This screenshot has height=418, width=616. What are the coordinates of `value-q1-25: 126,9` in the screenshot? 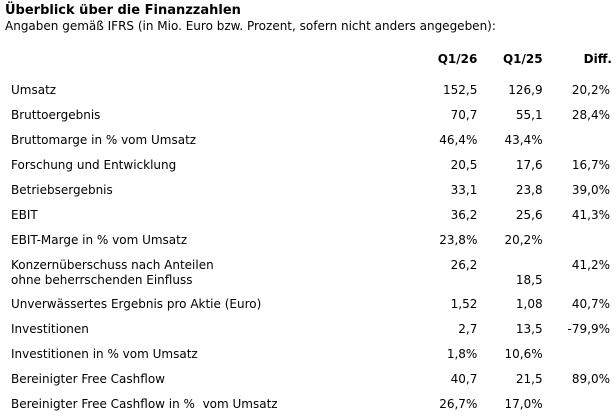 It's located at (525, 90).